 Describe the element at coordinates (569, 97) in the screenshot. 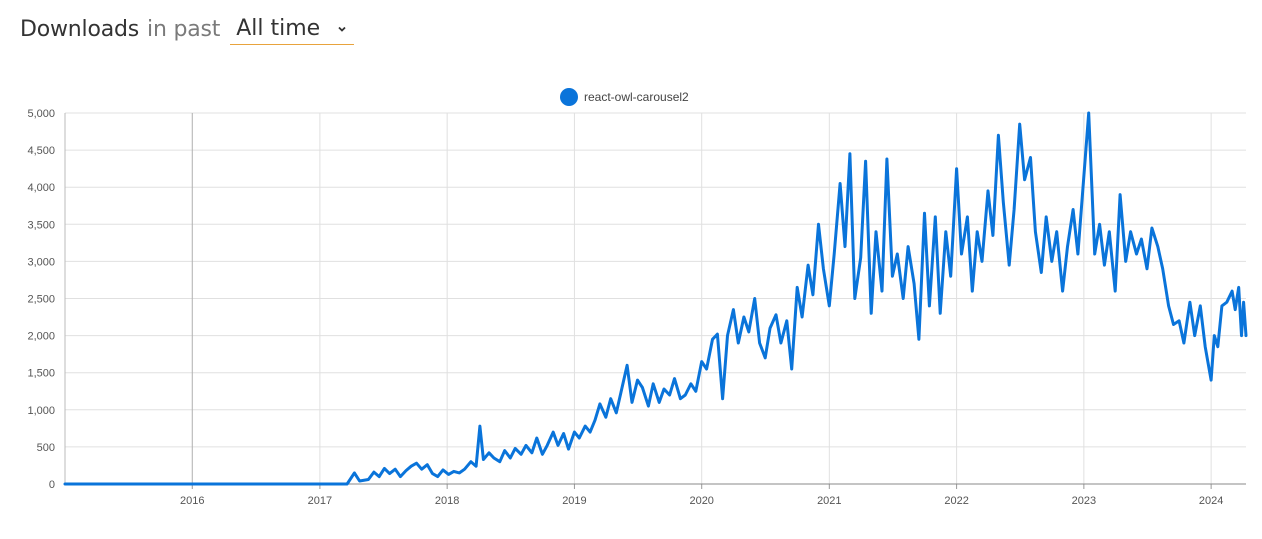

I see `legend-marker` at that location.